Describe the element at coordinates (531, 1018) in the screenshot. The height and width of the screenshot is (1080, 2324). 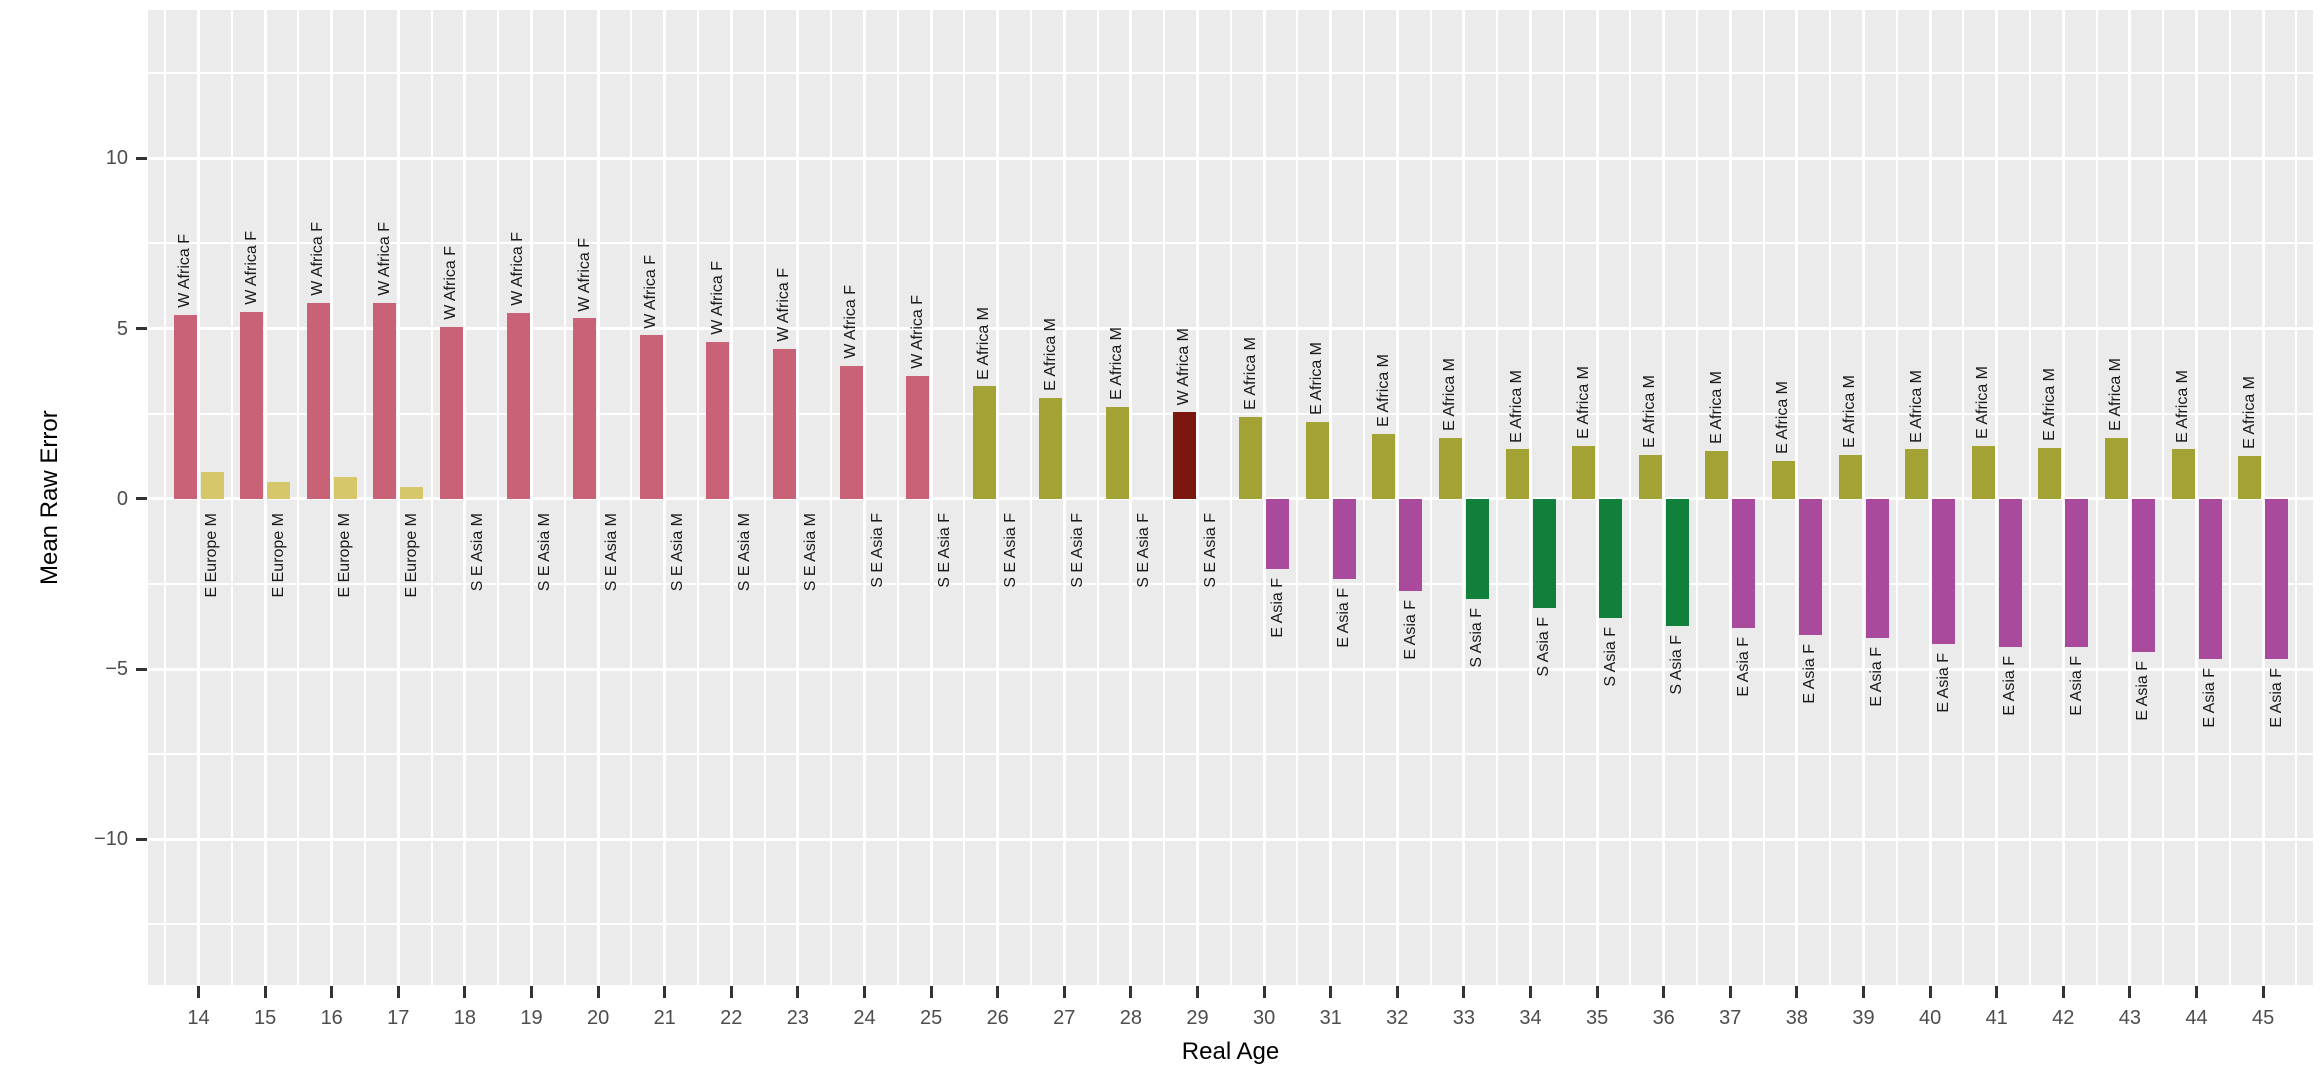
I see `x-tick-label: 19` at that location.